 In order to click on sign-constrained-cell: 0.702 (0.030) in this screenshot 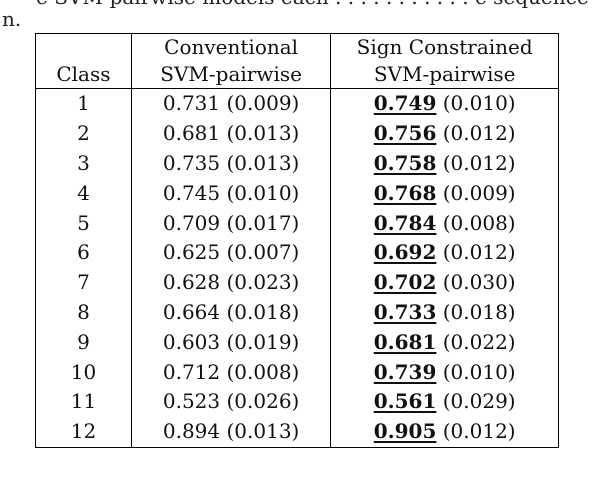, I will do `click(445, 283)`.